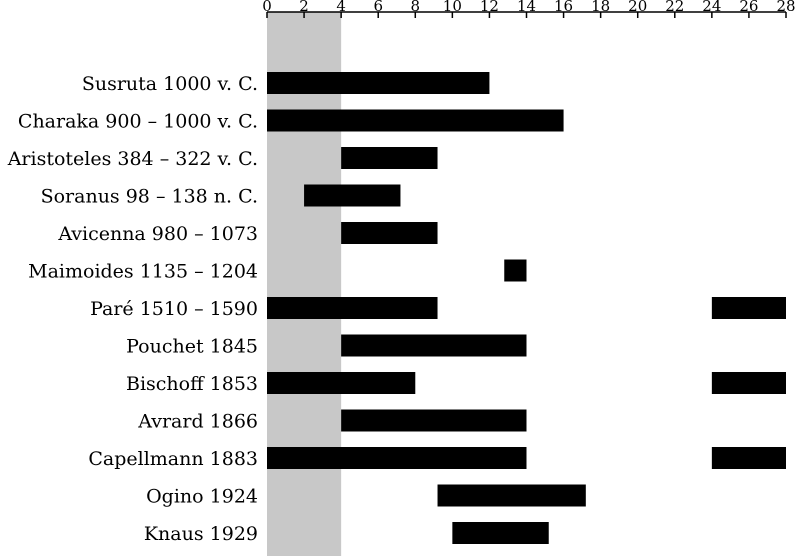 The width and height of the screenshot is (800, 560). I want to click on x-tick-label-24: 24, so click(711, 7).